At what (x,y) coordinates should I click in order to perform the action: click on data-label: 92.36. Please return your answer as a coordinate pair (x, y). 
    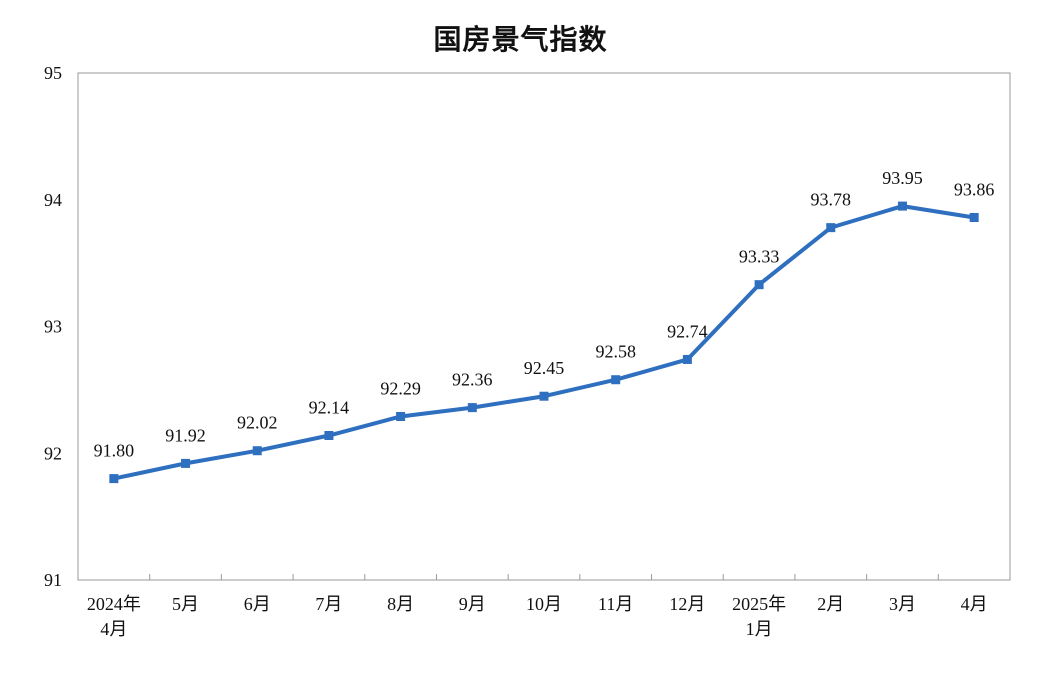
    Looking at the image, I should click on (472, 380).